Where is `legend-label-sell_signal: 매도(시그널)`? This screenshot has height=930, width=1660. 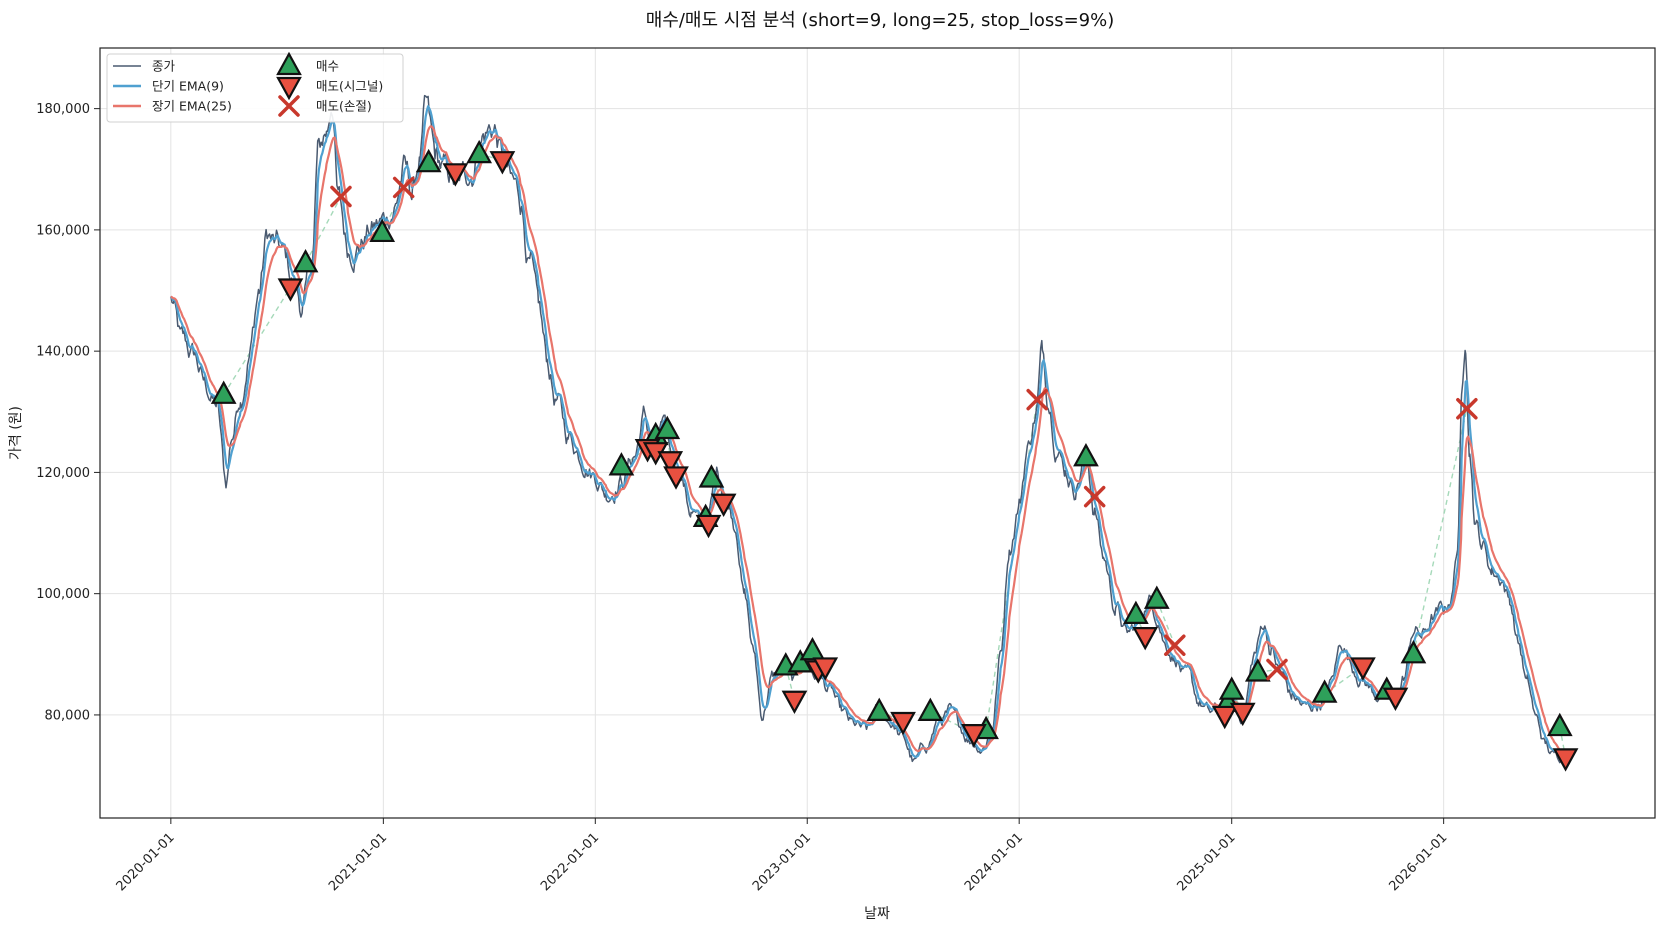 legend-label-sell_signal: 매도(시그널) is located at coordinates (349, 86).